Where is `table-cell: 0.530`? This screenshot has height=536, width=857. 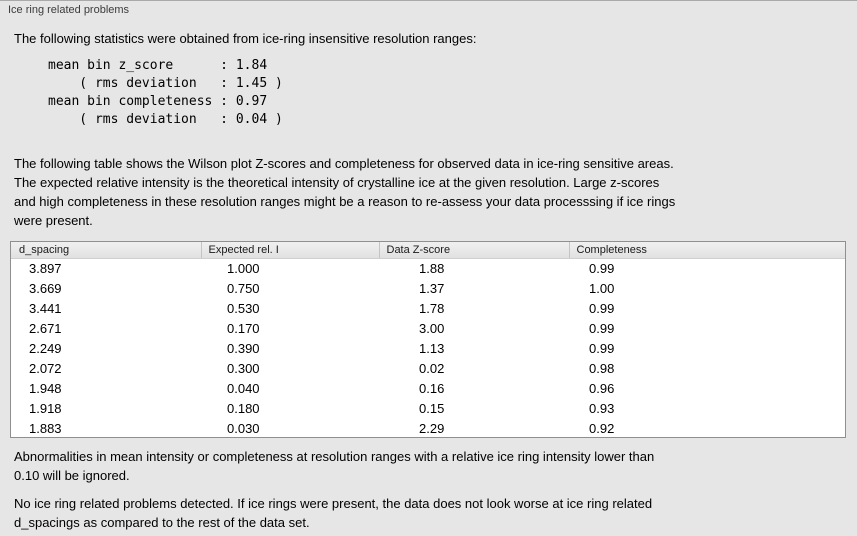 table-cell: 0.530 is located at coordinates (243, 308).